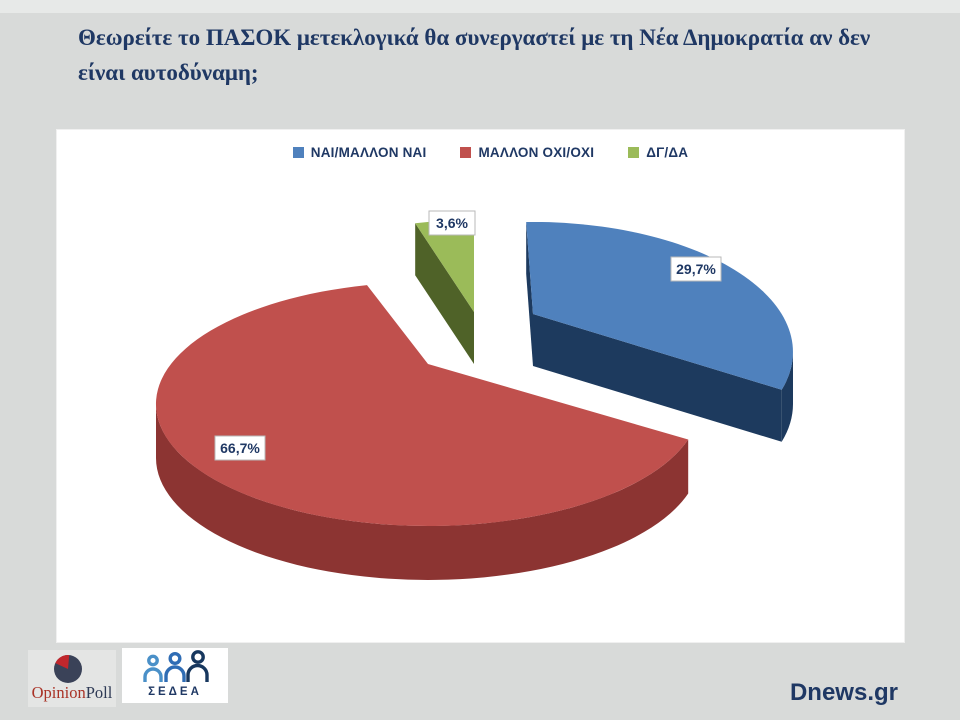 Image resolution: width=960 pixels, height=720 pixels. Describe the element at coordinates (667, 152) in the screenshot. I see `legend-label-dk: ΔΓ/ΔΑ` at that location.